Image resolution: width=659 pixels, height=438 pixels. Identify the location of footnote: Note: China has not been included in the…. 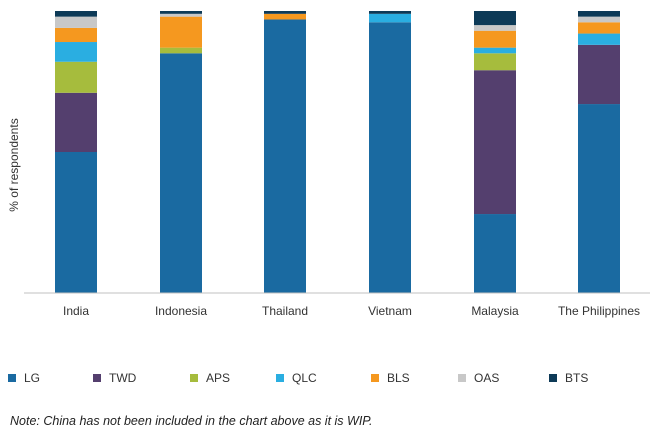
(191, 421).